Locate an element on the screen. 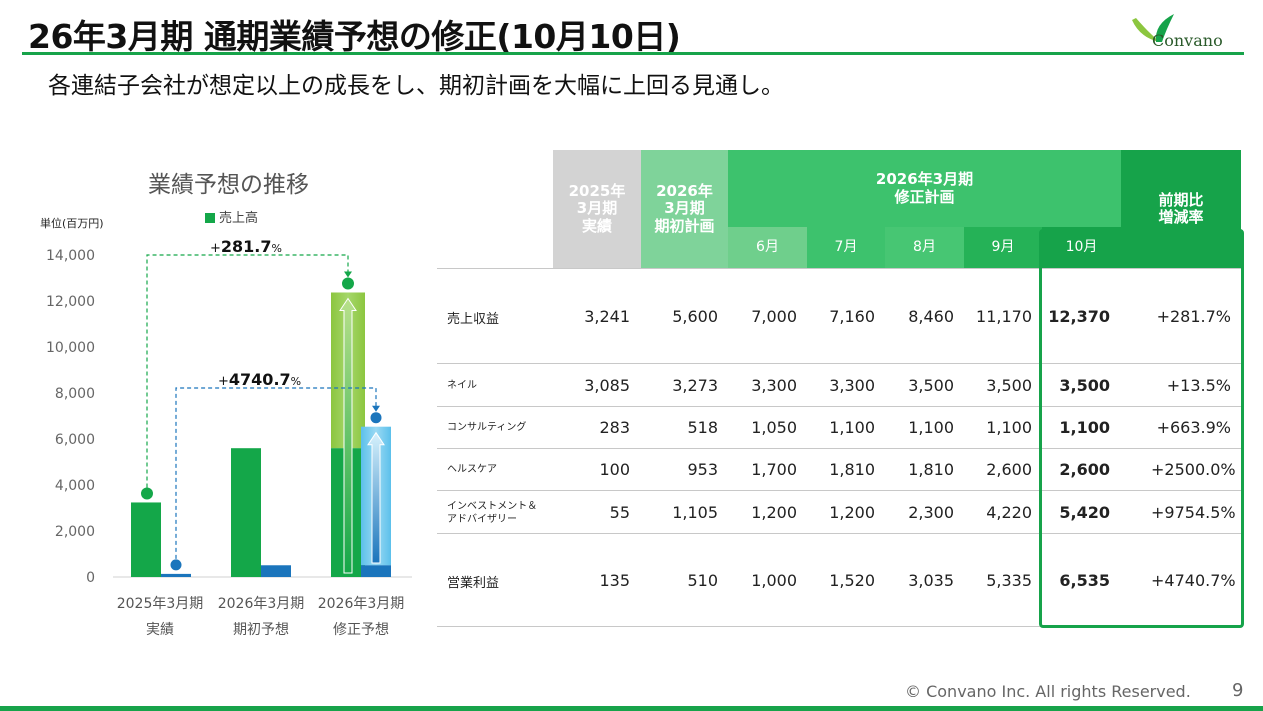 The height and width of the screenshot is (711, 1263). legend-swatch-sales is located at coordinates (210, 218).